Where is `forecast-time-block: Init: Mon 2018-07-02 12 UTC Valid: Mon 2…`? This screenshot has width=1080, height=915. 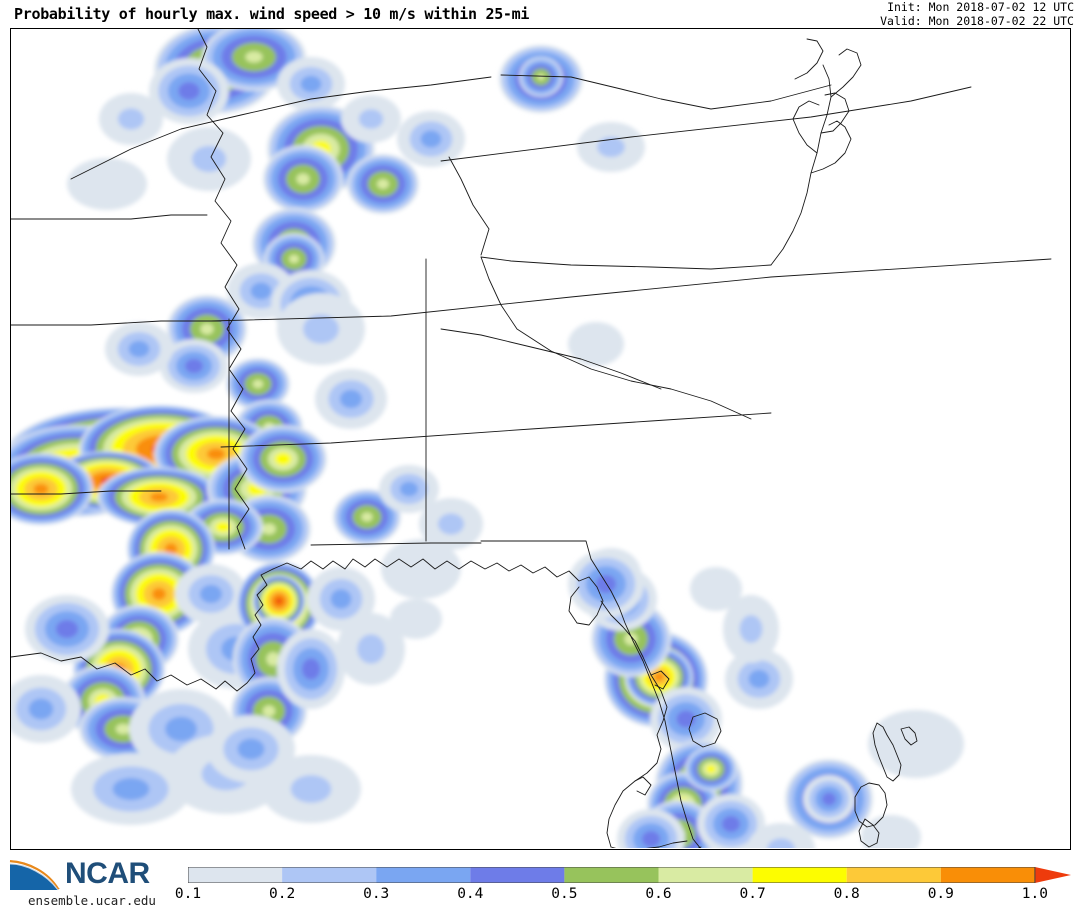 forecast-time-block: Init: Mon 2018-07-02 12 UTC Valid: Mon 2… is located at coordinates (977, 14).